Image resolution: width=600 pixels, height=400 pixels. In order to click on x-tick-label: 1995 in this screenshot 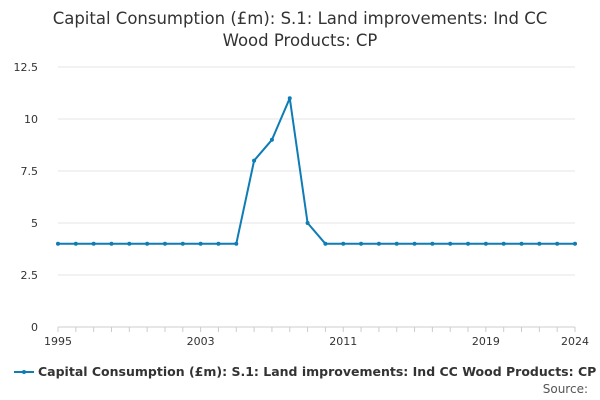, I will do `click(58, 341)`.